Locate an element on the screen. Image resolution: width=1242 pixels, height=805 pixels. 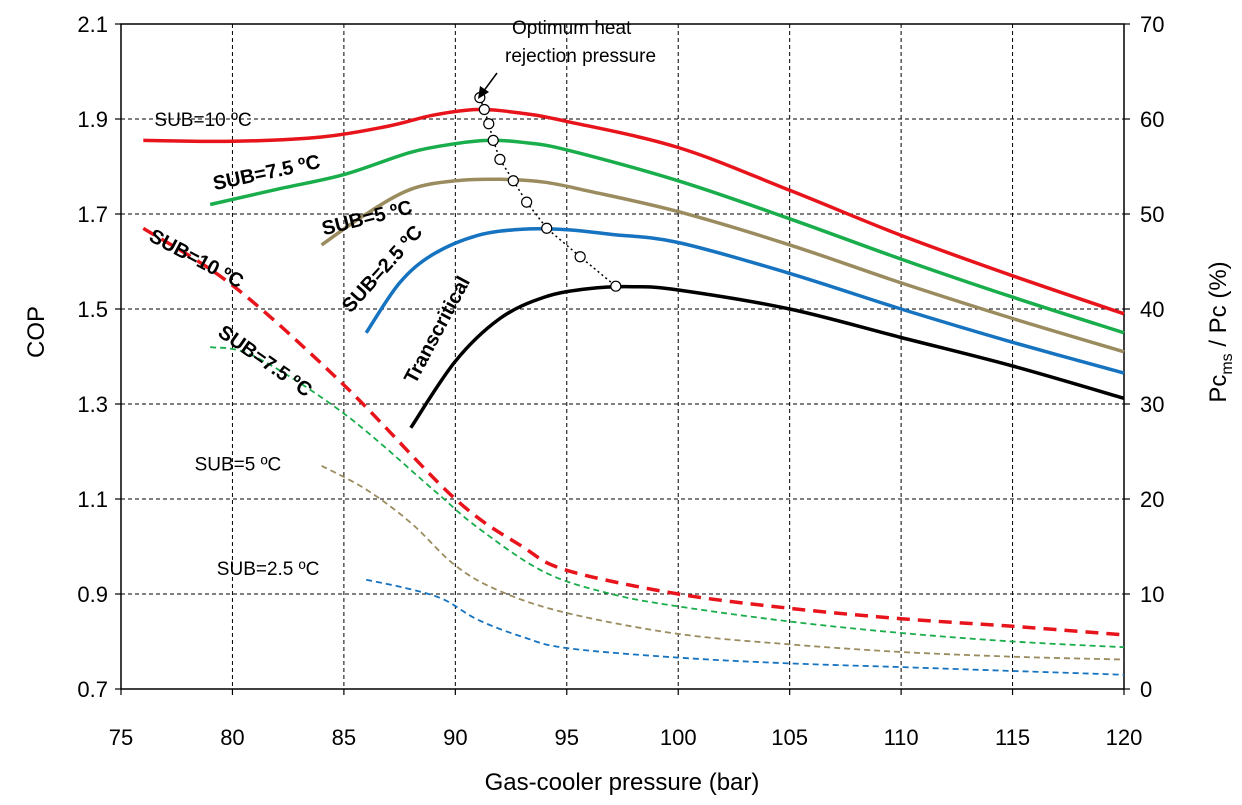
optimum-label-line1: Optimum heat is located at coordinates (572, 28).